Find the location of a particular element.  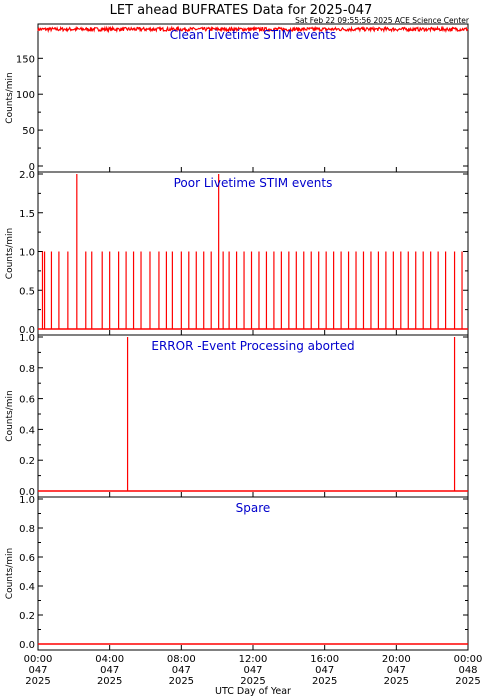

x-tick-time: 08:00 is located at coordinates (181, 659).